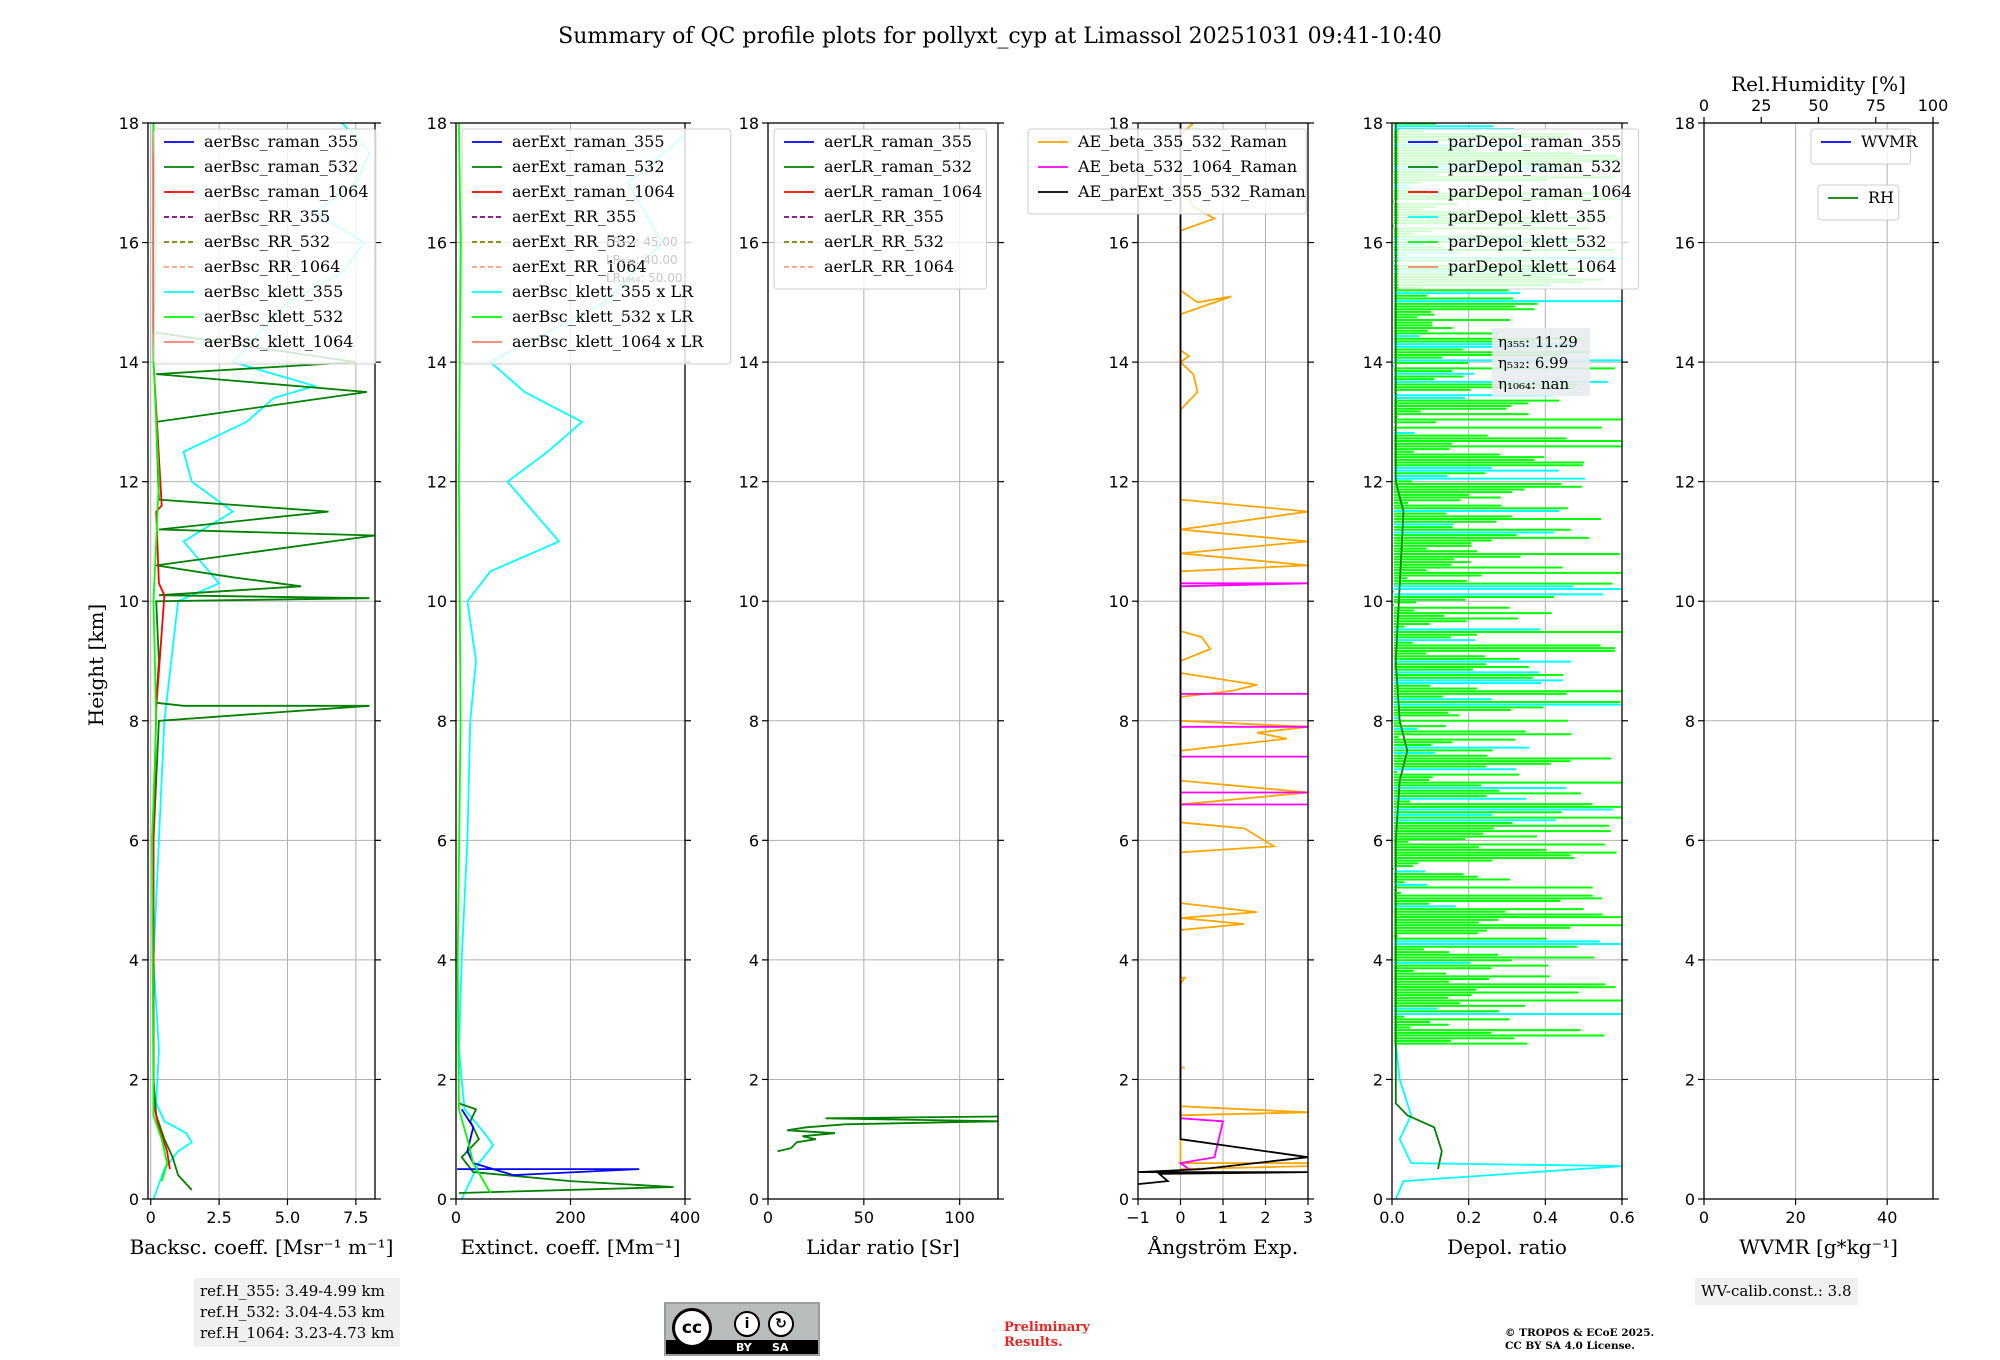 The width and height of the screenshot is (2000, 1360). Describe the element at coordinates (588, 141) in the screenshot. I see `legend-label: aerExt_raman_355` at that location.